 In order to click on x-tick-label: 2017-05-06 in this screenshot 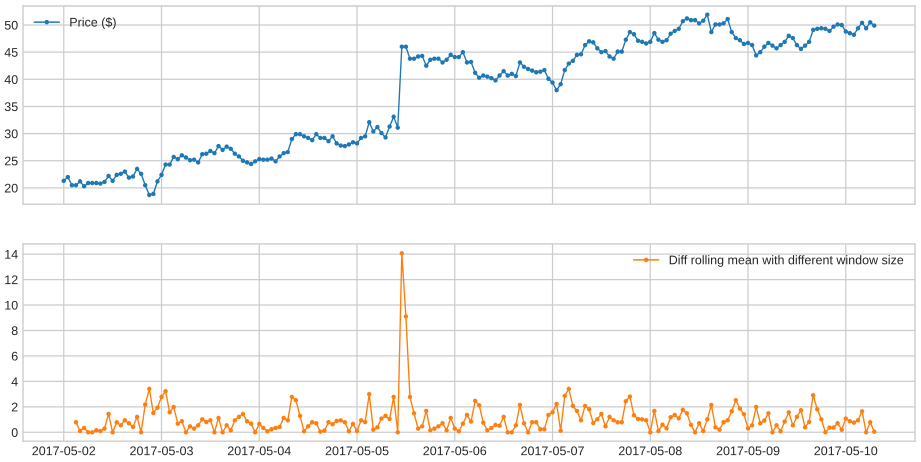, I will do `click(454, 451)`.